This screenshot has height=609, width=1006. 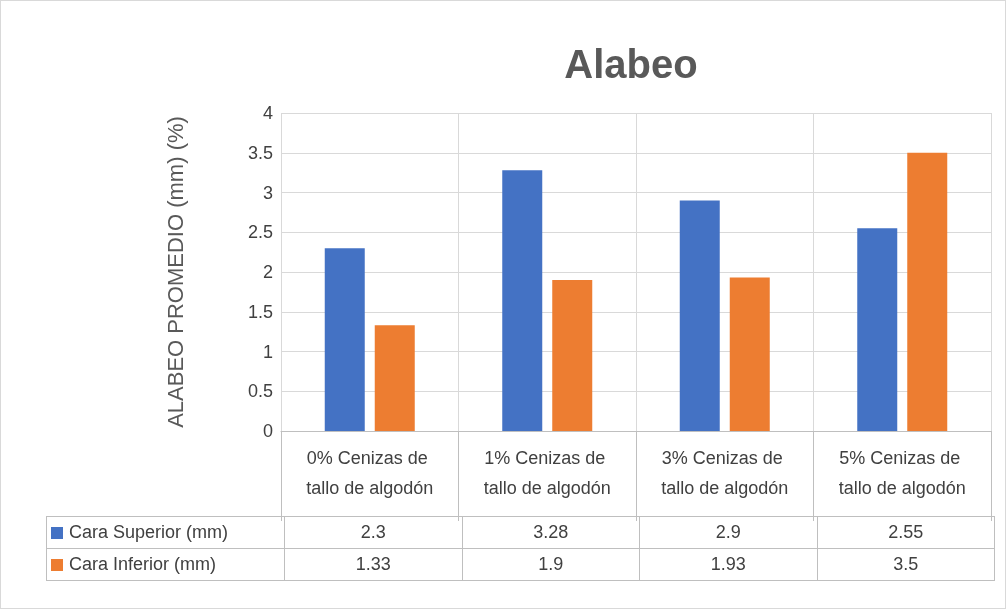 What do you see at coordinates (373, 532) in the screenshot?
I see `data-label: 2.3` at bounding box center [373, 532].